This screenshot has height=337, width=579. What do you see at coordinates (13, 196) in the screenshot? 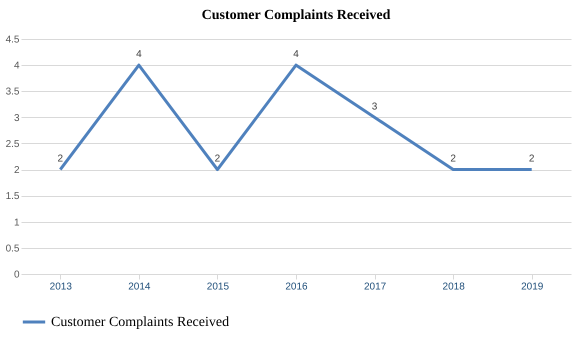
I see `y-tick-label: 1.5` at bounding box center [13, 196].